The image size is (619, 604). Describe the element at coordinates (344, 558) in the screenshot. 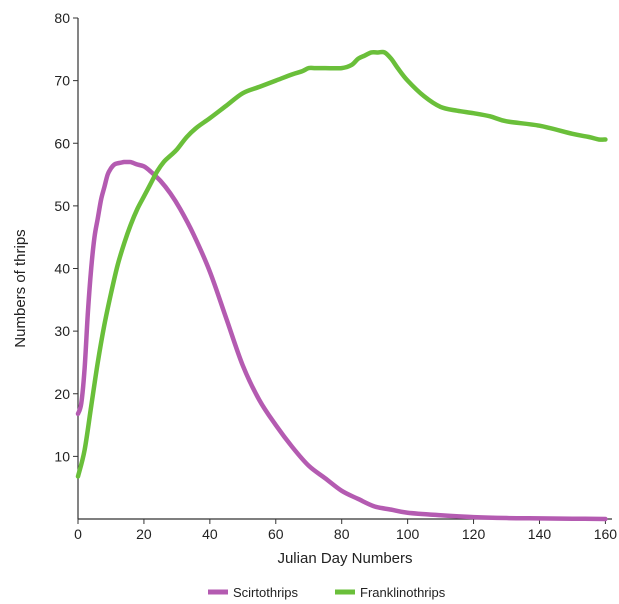

I see `x-axis-label: Julian Day Numbers` at that location.